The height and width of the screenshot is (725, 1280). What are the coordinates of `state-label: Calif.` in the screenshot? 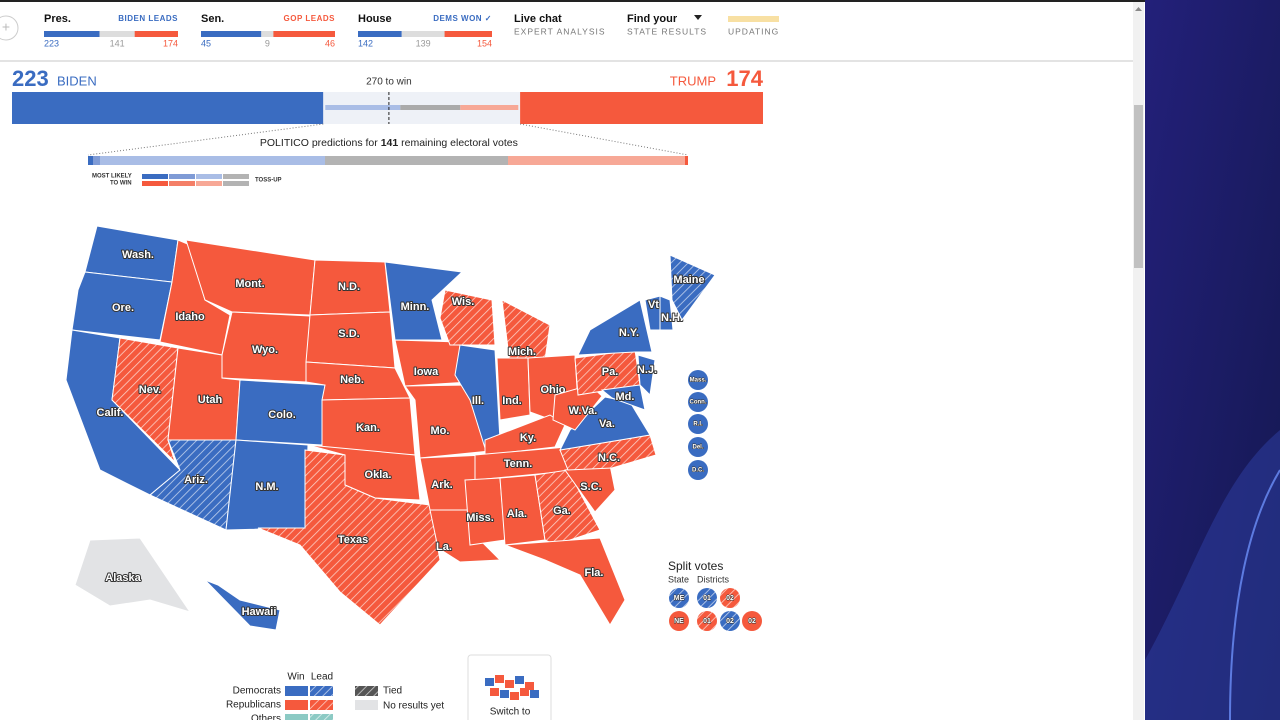 It's located at (110, 413).